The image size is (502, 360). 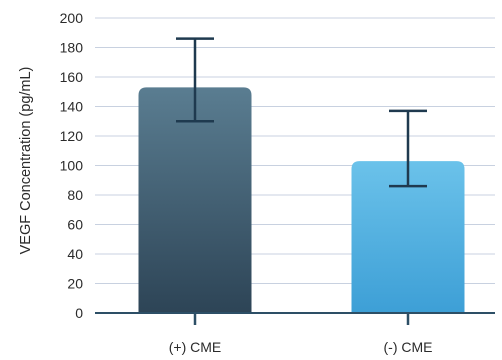 I want to click on y-tick-label: 60, so click(x=75, y=225).